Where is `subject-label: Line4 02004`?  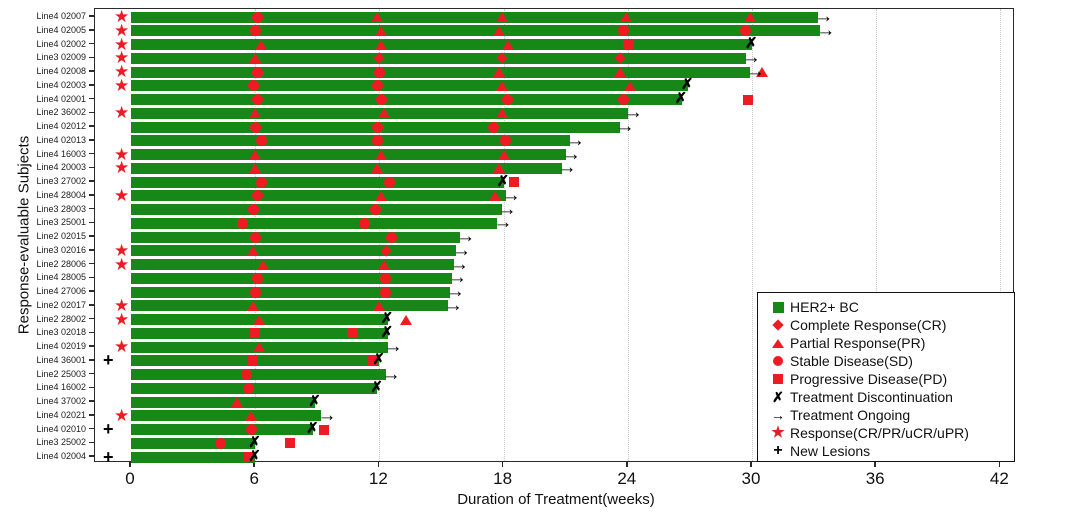
subject-label: Line4 02004 is located at coordinates (61, 456).